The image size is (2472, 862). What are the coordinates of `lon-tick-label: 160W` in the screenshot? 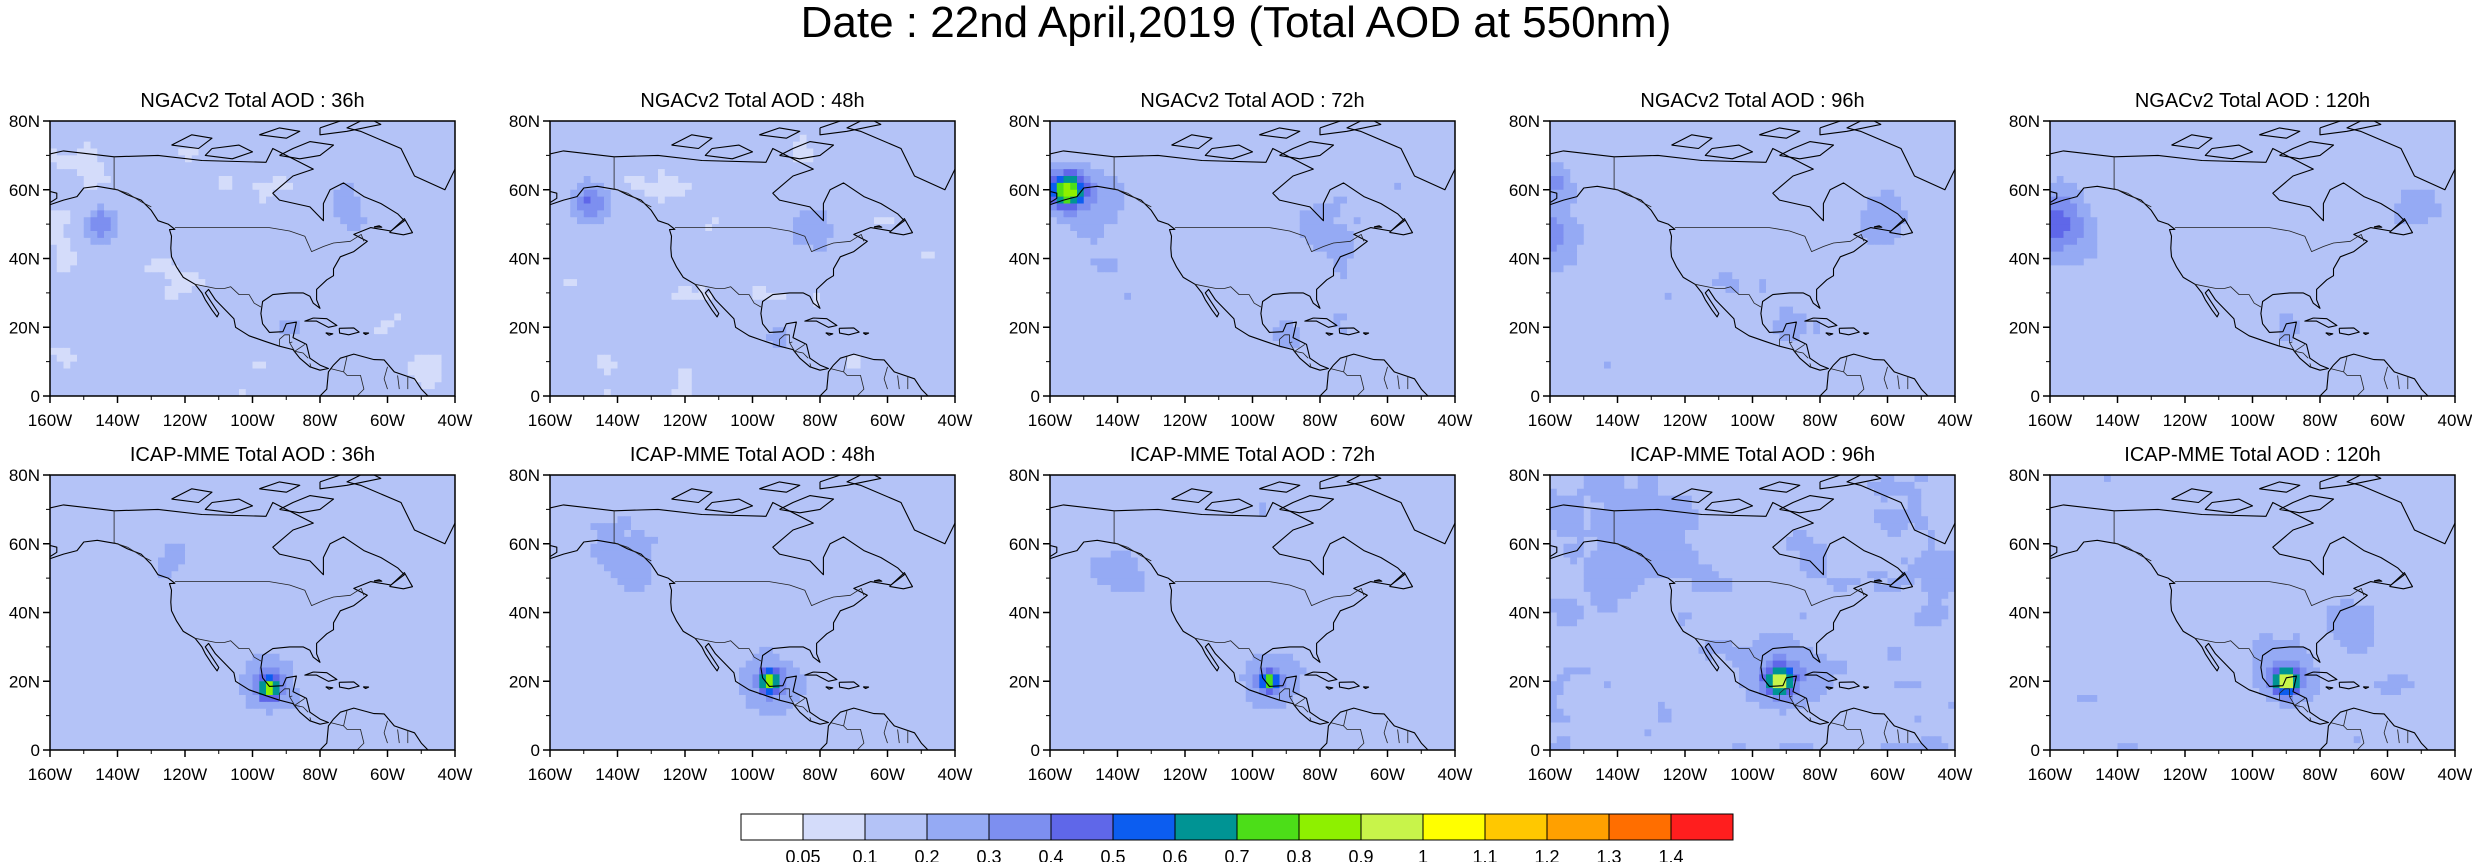 It's located at (1050, 774).